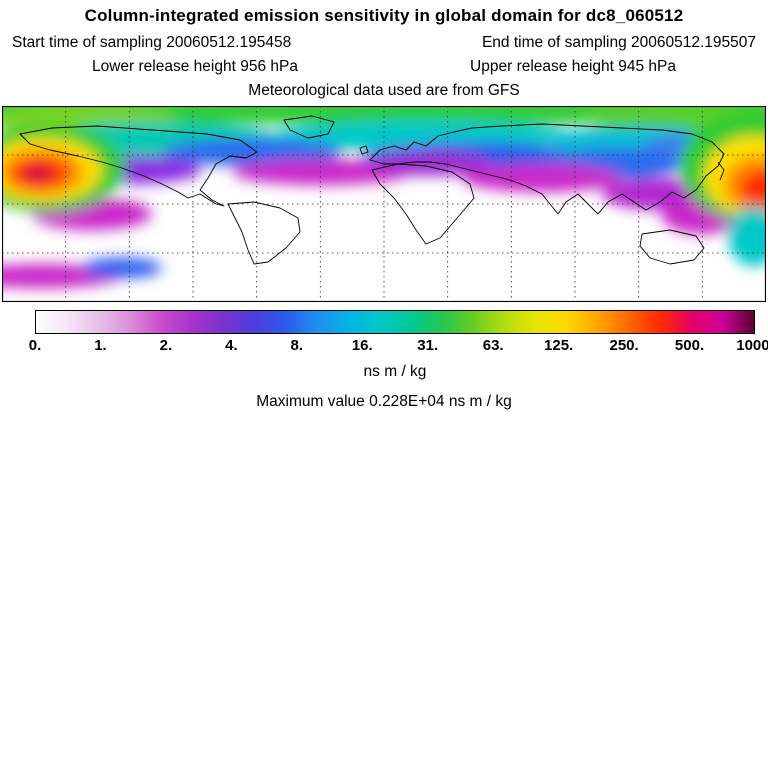  I want to click on colorbar-tick: 2., so click(166, 345).